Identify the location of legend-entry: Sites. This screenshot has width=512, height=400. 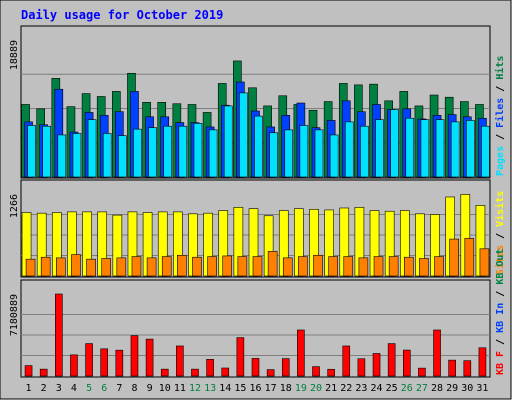
(500, 260).